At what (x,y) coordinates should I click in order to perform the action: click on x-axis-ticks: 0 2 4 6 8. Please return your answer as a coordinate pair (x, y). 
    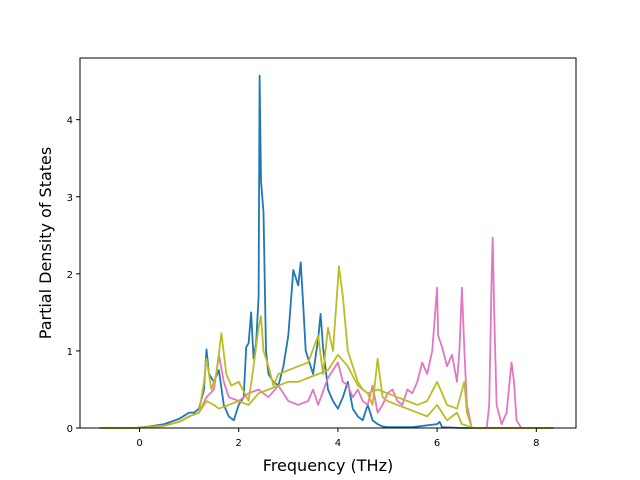
    Looking at the image, I should click on (338, 438).